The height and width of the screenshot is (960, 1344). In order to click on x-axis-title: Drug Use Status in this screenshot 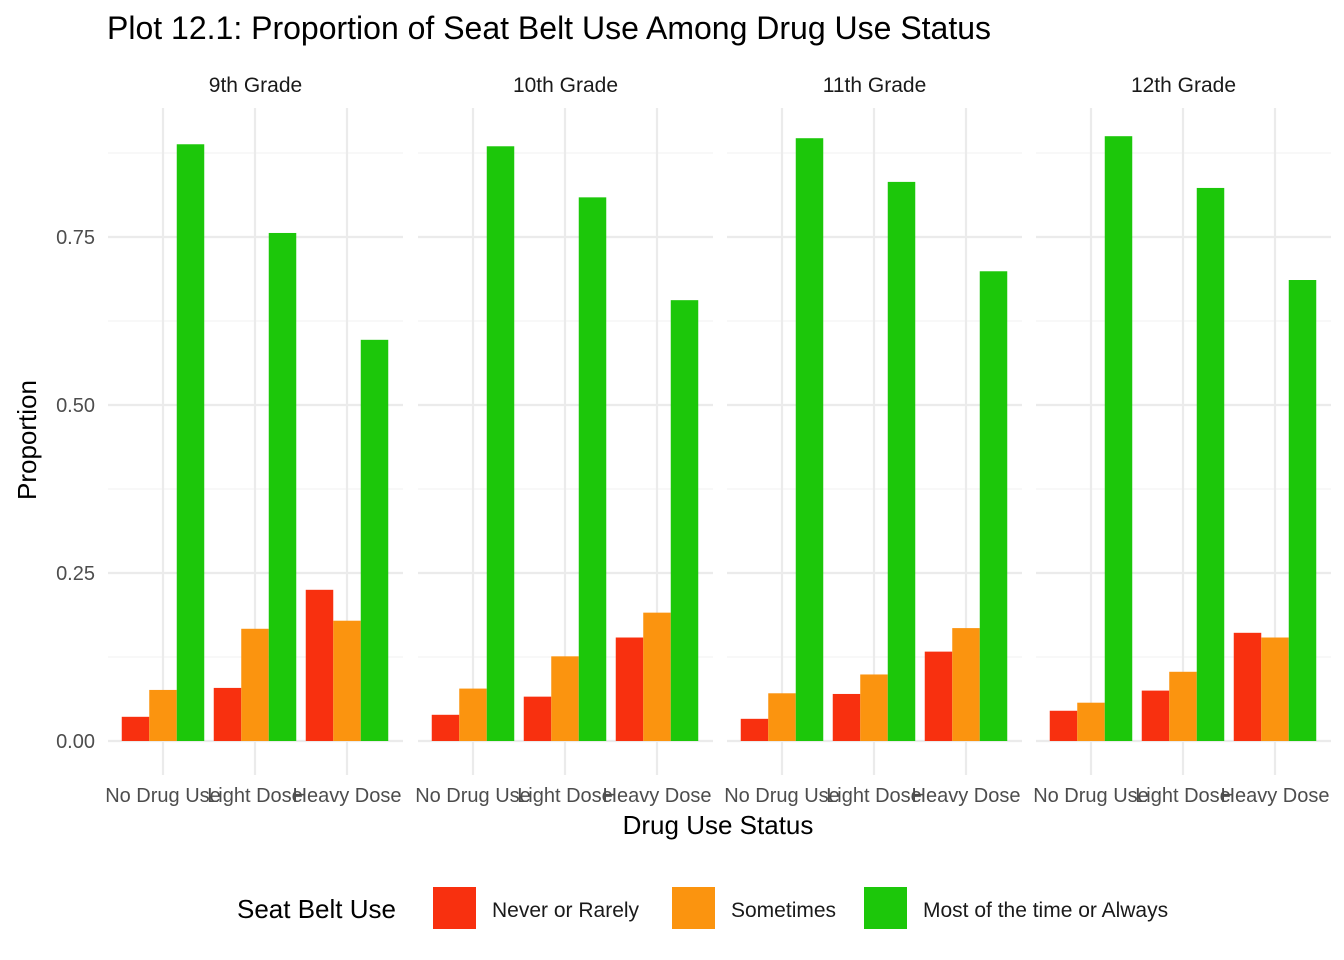, I will do `click(718, 825)`.